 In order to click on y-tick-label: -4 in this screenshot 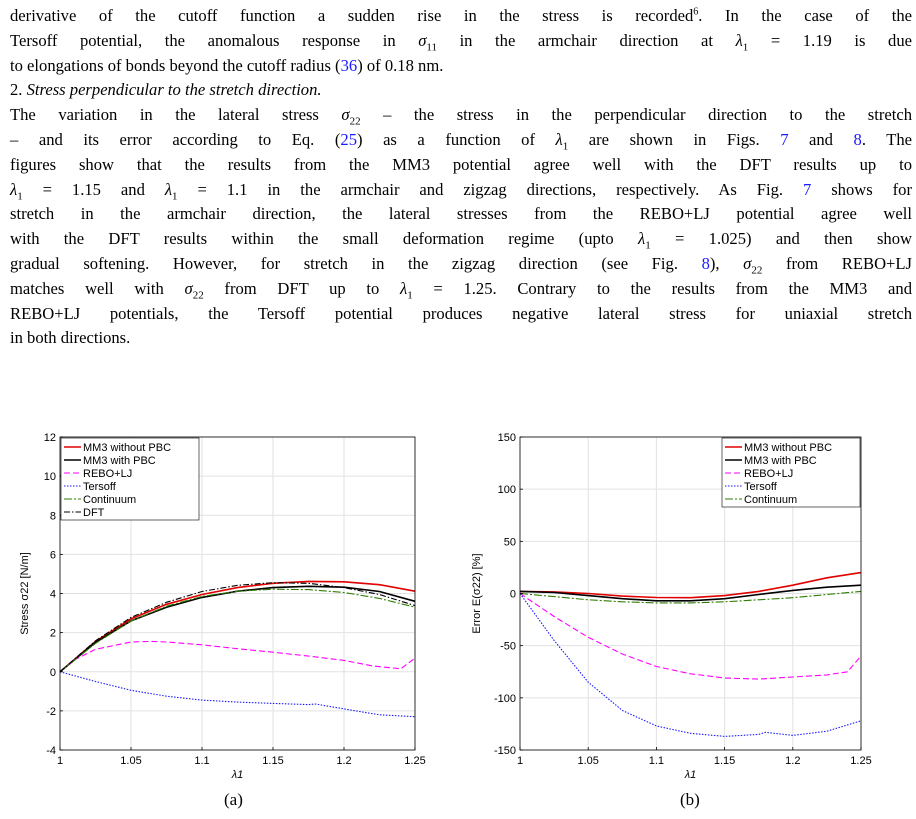, I will do `click(51, 751)`.